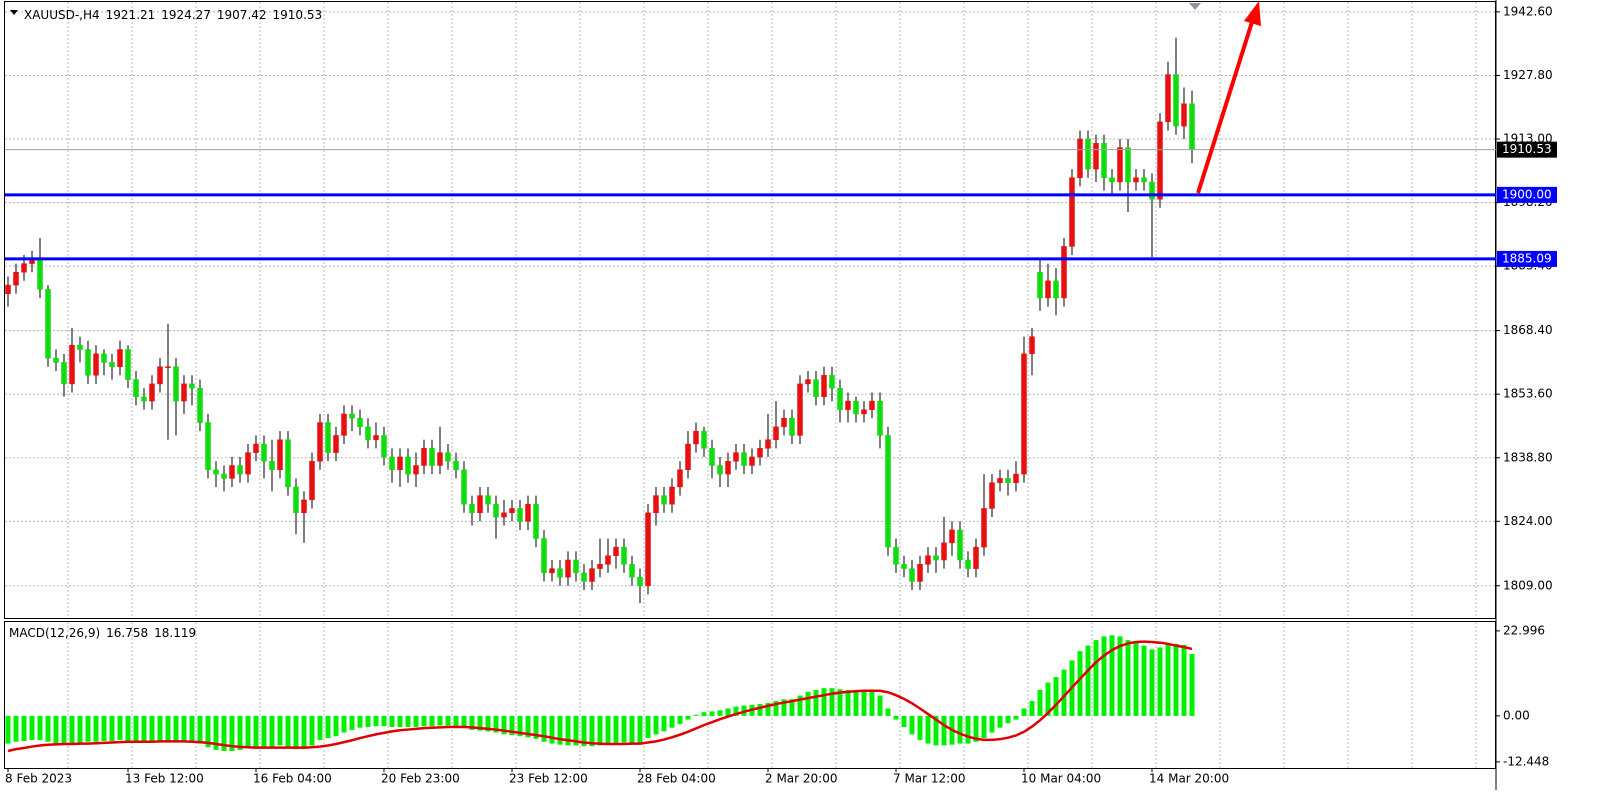 Image resolution: width=1597 pixels, height=811 pixels. What do you see at coordinates (1528, 394) in the screenshot?
I see `y-tick-label: 1853.60` at bounding box center [1528, 394].